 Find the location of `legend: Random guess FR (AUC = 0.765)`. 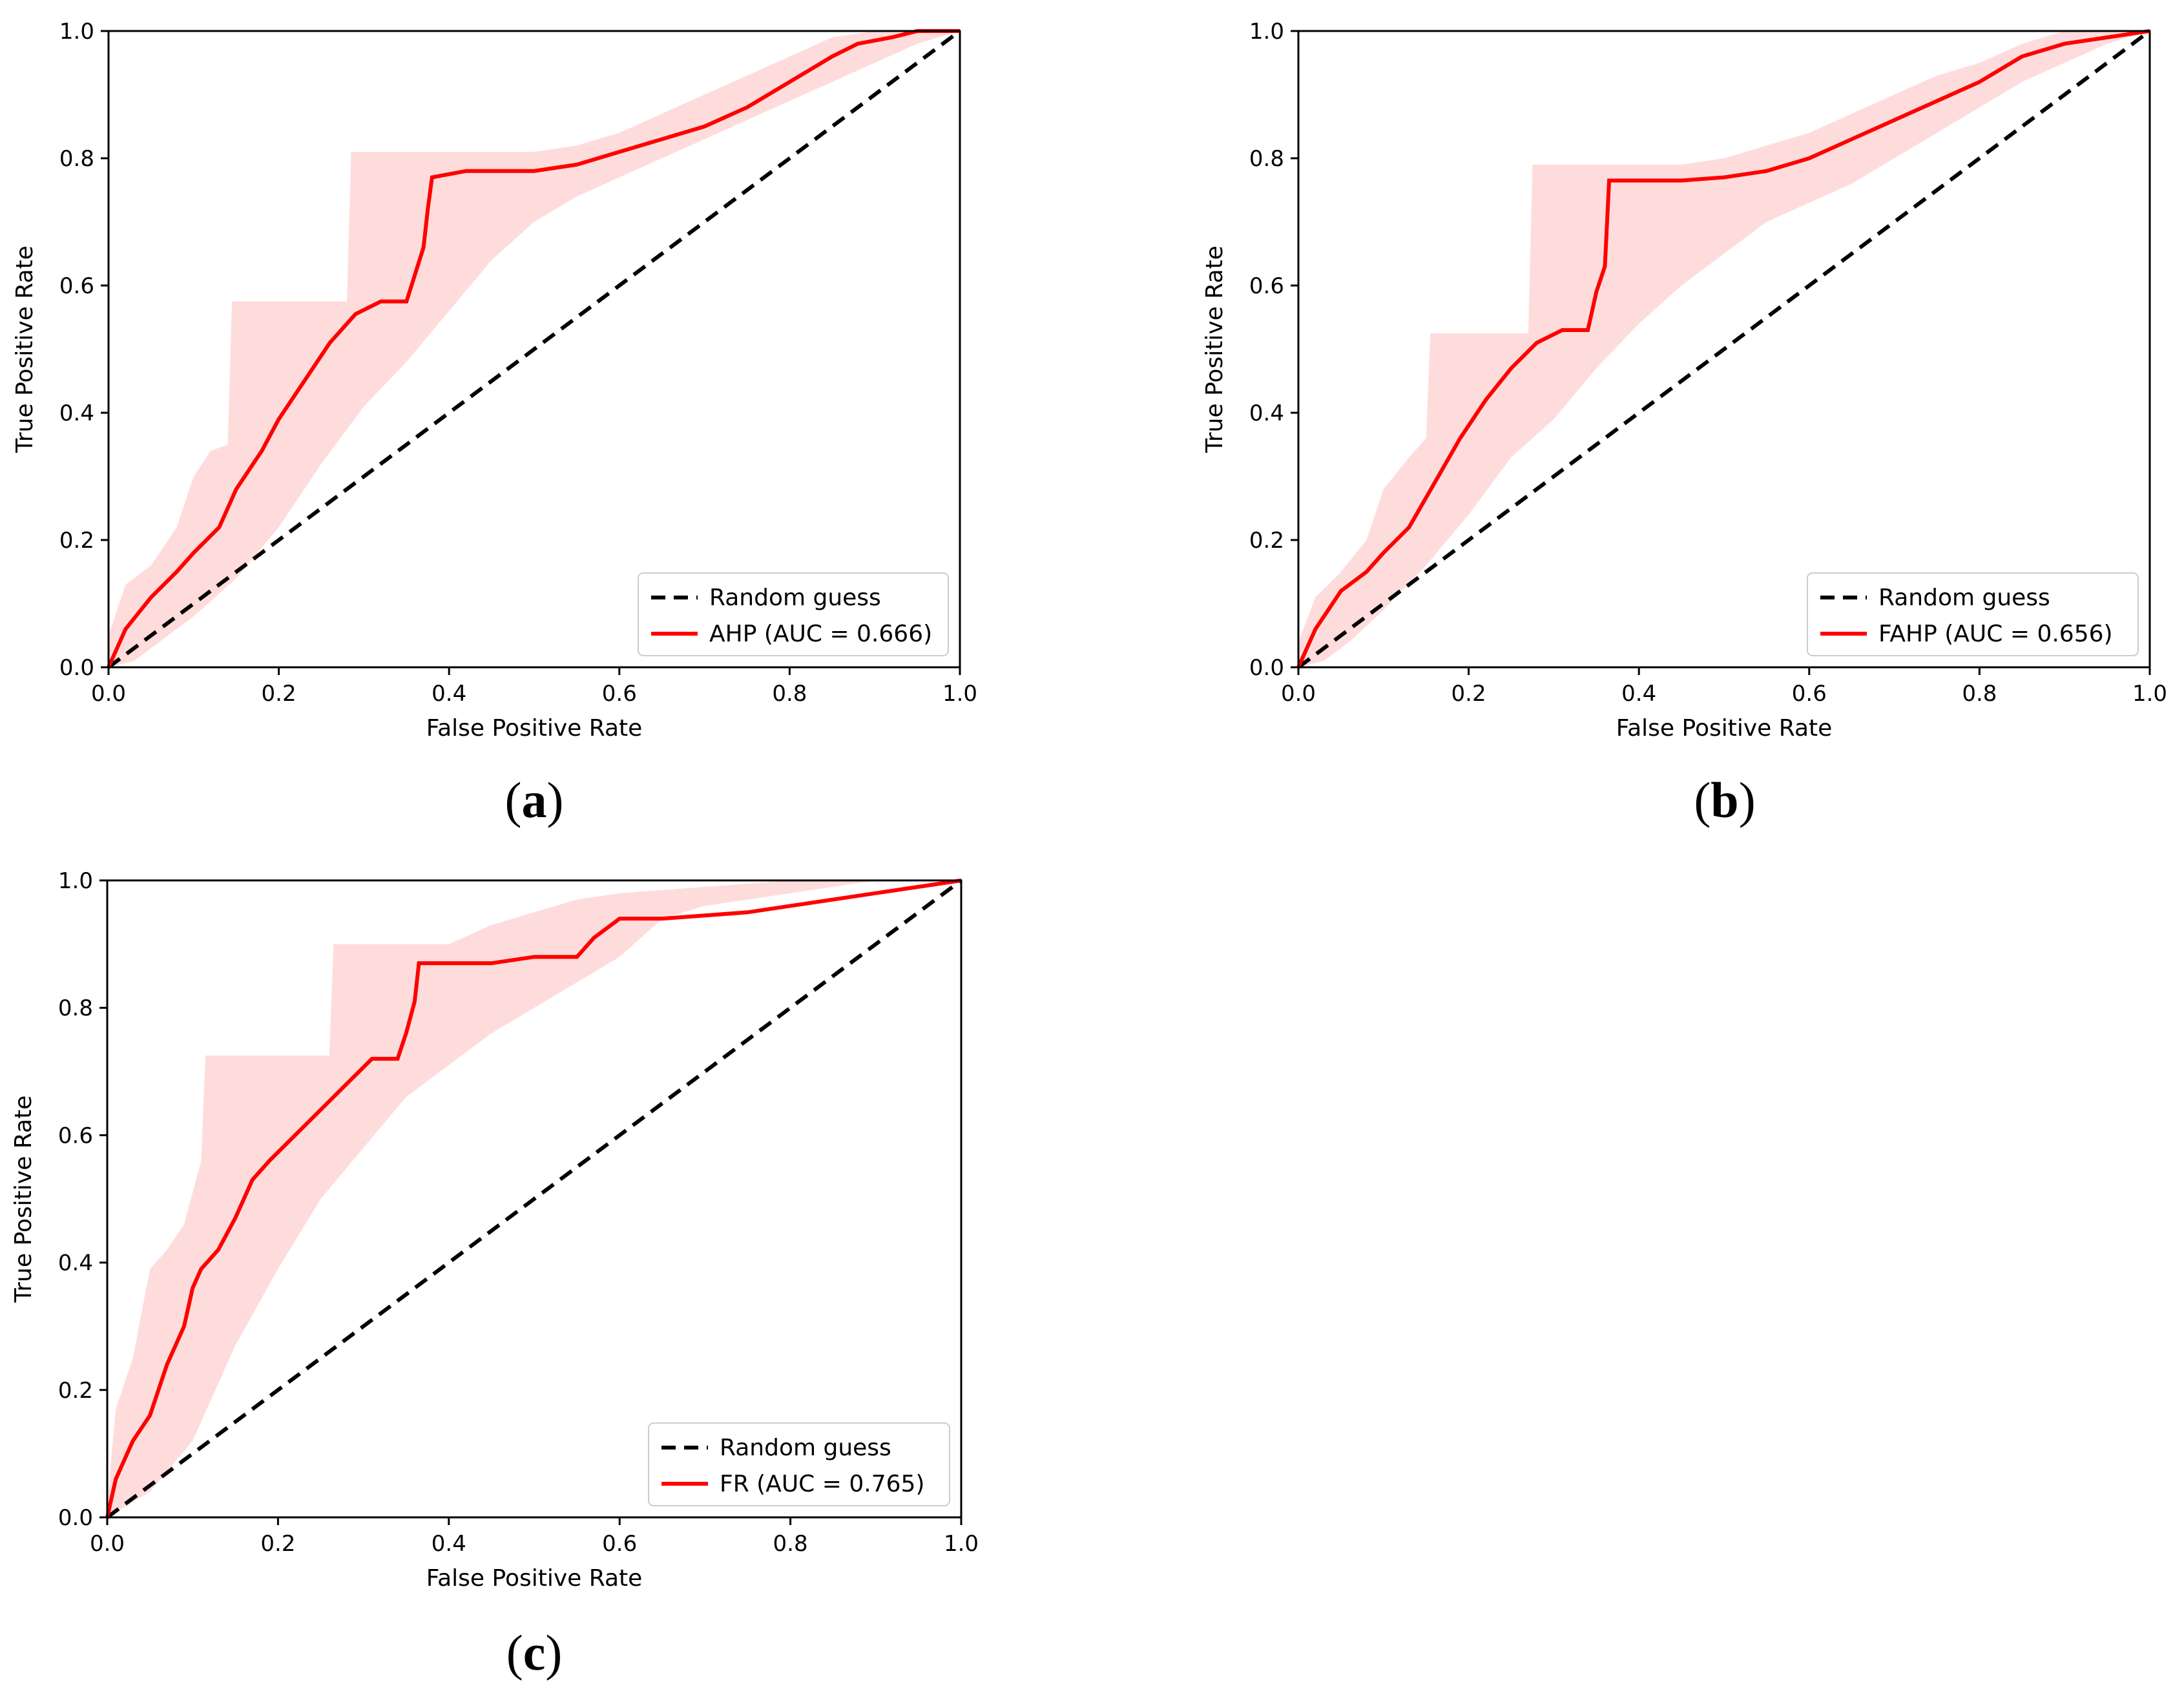

legend: Random guess FR (AUC = 0.765) is located at coordinates (799, 1464).